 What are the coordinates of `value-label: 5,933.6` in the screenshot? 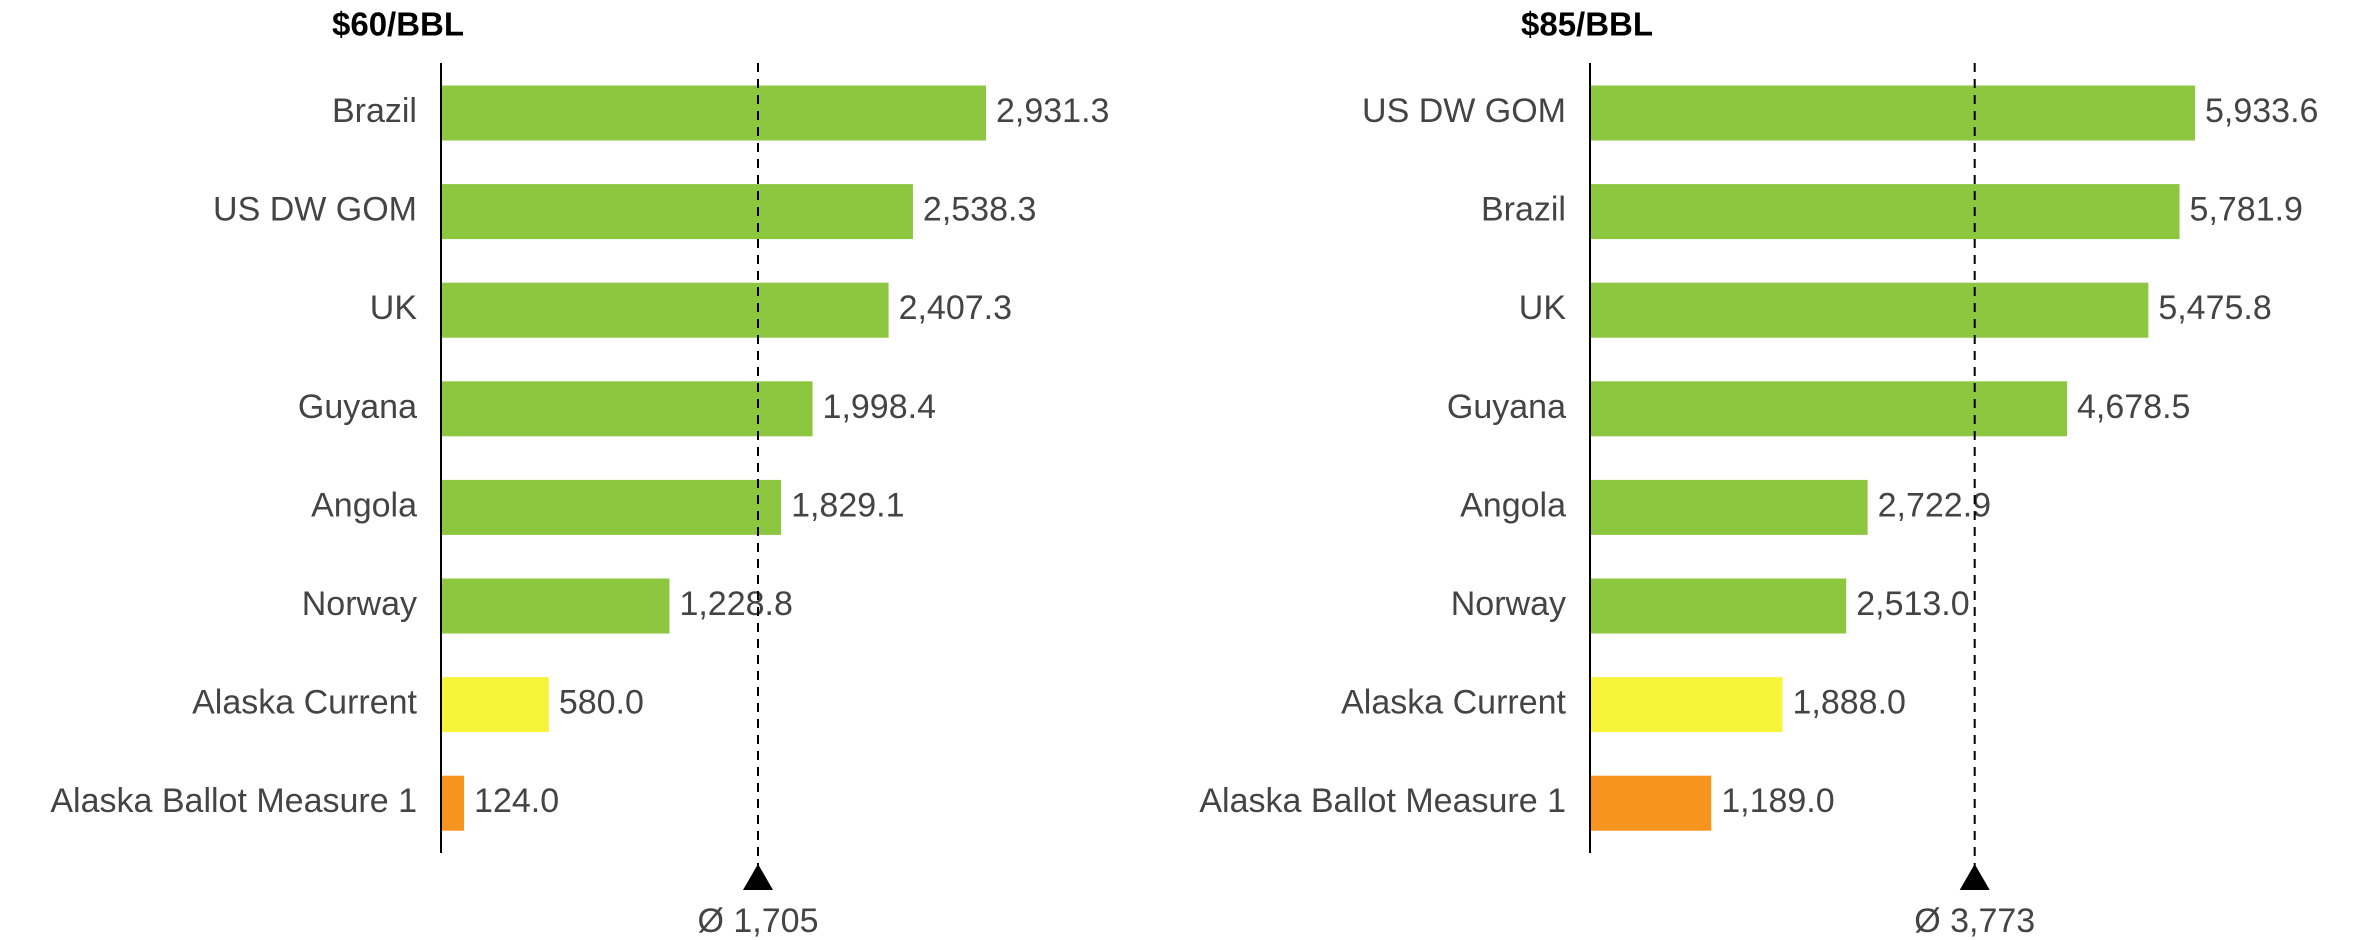 It's located at (2261, 111).